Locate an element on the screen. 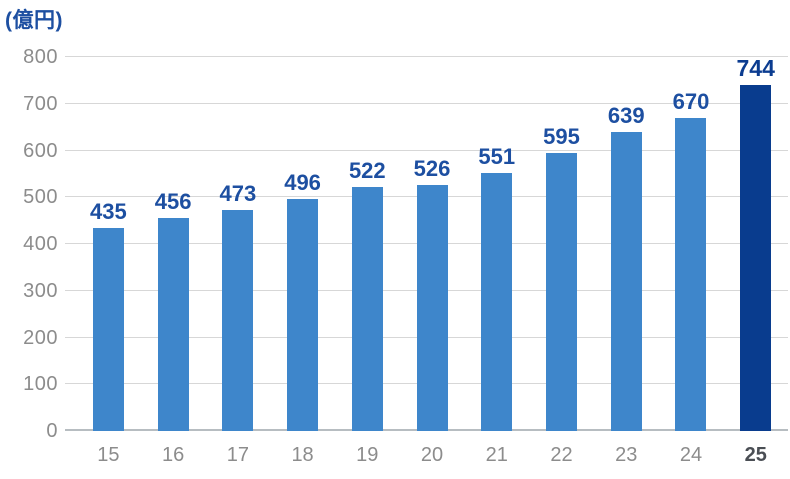 This screenshot has height=479, width=790. y-tick-label: 600 is located at coordinates (40, 150).